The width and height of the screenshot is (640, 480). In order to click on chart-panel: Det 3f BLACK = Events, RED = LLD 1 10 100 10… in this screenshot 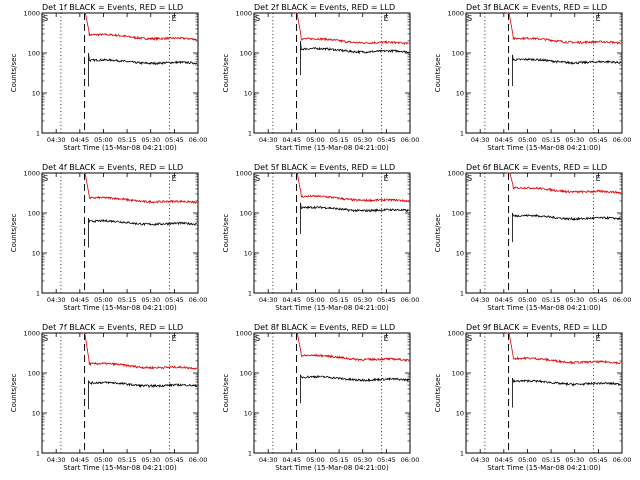, I will do `click(532, 77)`.